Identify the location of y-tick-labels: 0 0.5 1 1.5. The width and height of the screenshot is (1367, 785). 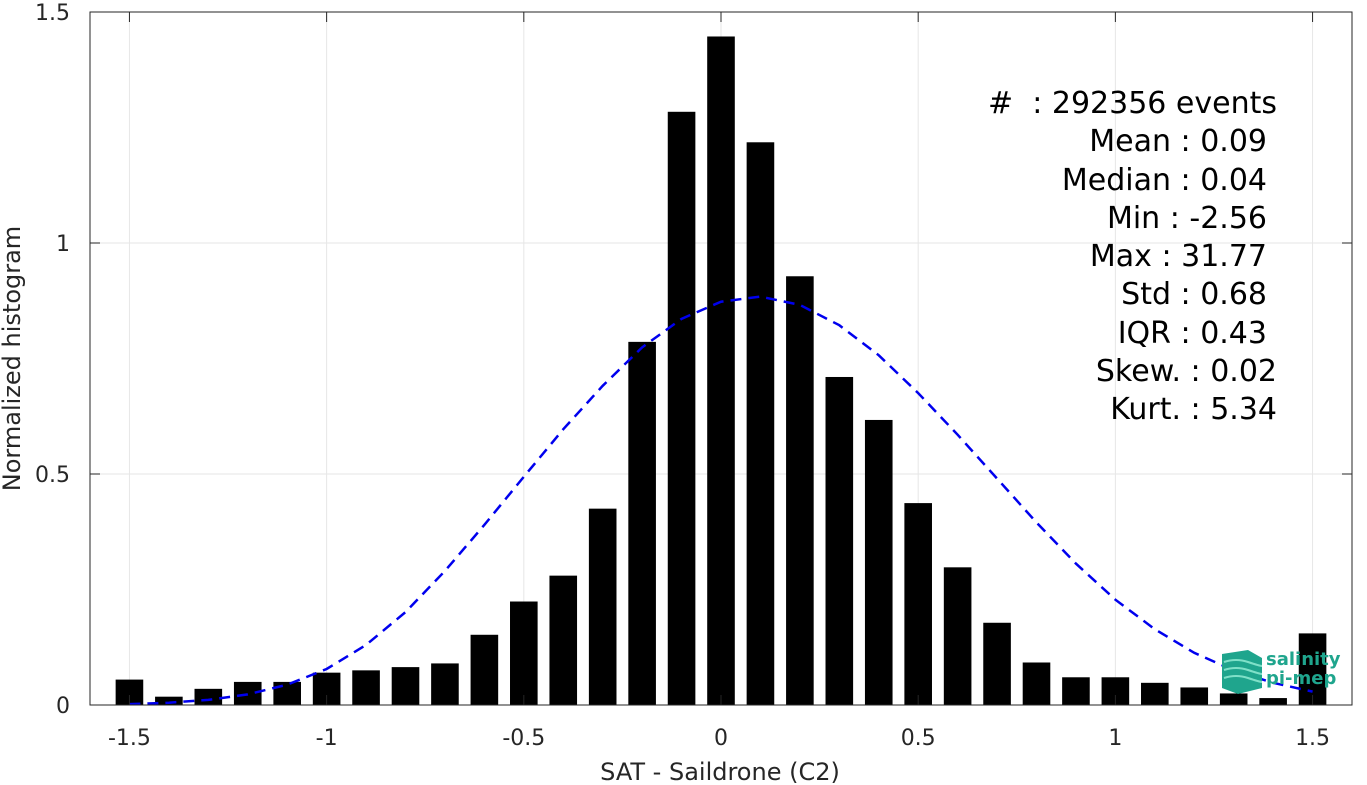
(52, 360).